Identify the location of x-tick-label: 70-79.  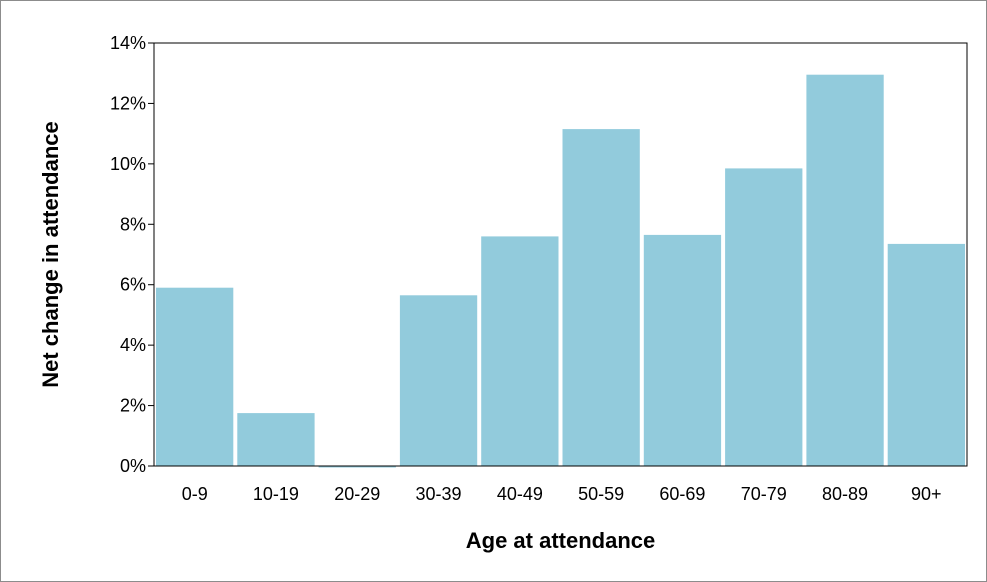
(764, 494).